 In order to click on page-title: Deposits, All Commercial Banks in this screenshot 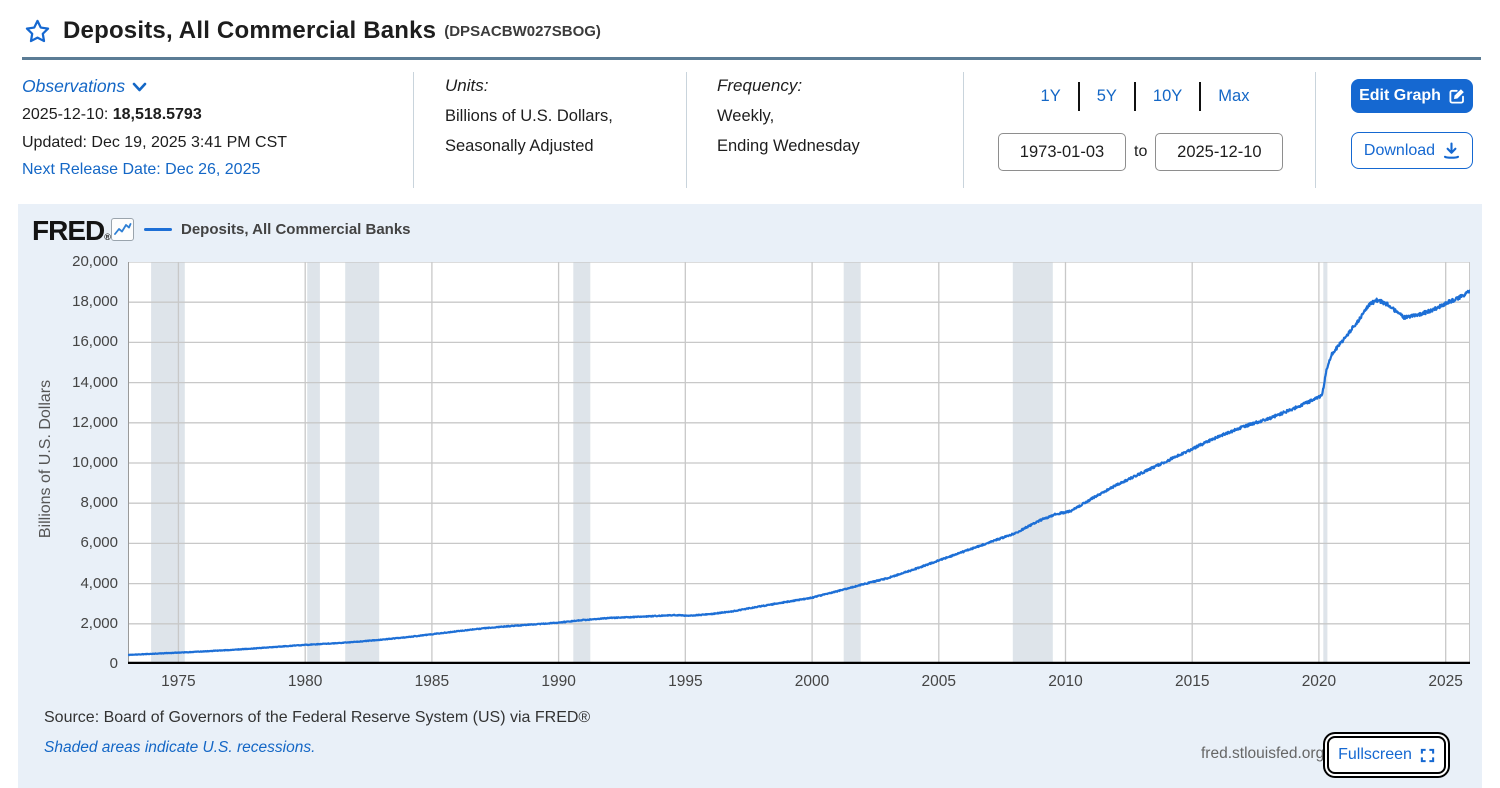, I will do `click(250, 30)`.